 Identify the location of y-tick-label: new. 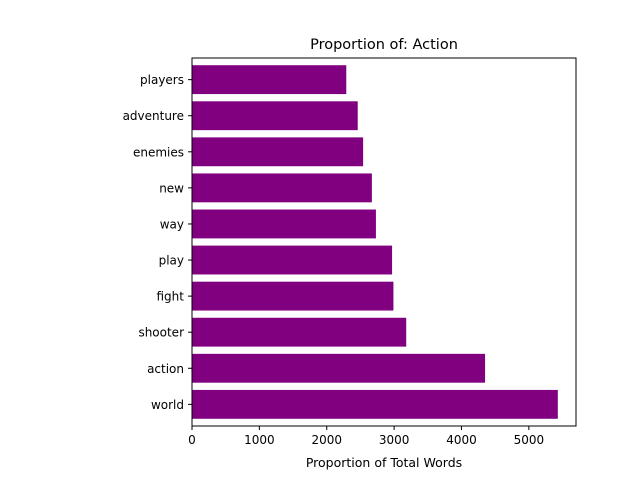
(171, 188).